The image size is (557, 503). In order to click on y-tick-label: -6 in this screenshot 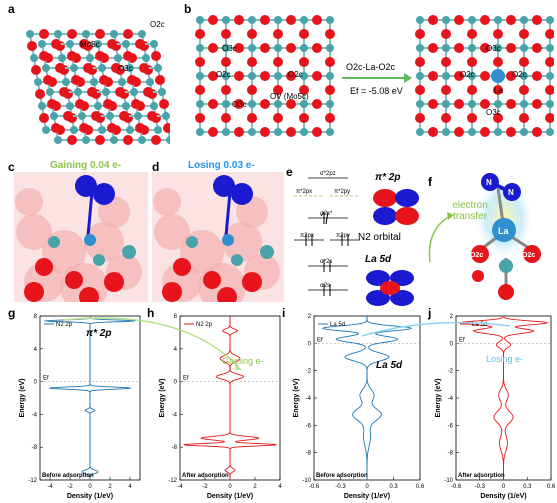, I will do `click(451, 426)`.